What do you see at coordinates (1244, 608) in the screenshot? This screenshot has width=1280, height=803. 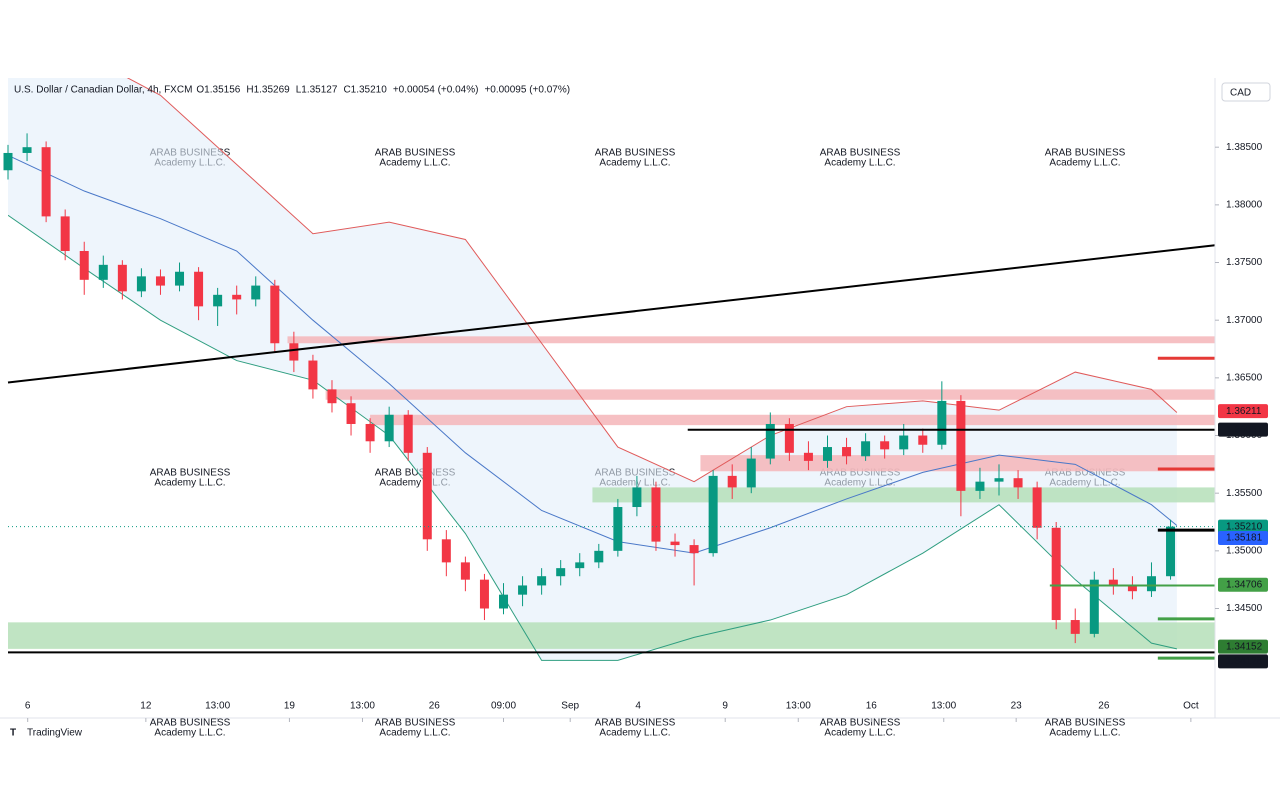 I see `y-tick-label: 1.34500` at bounding box center [1244, 608].